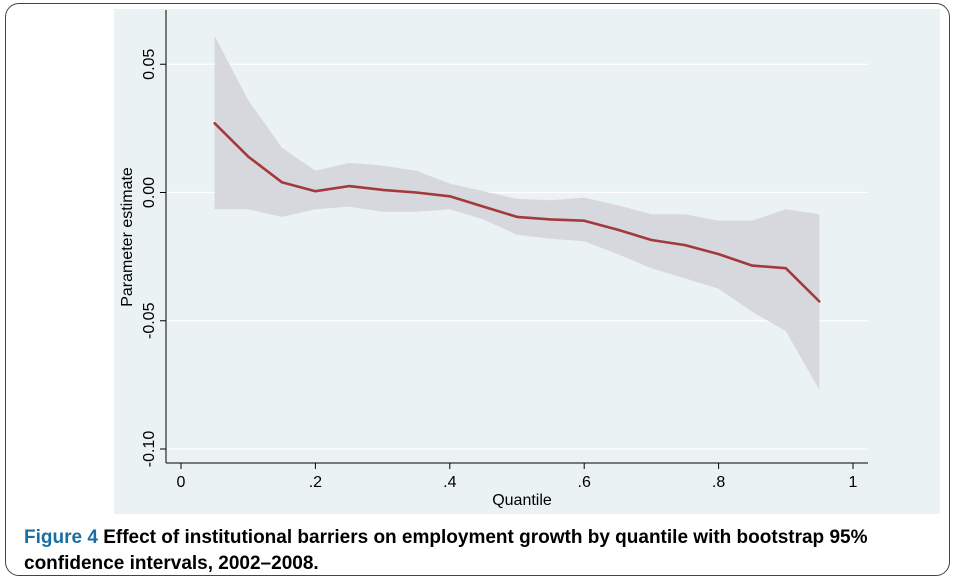 Image resolution: width=957 pixels, height=581 pixels. Describe the element at coordinates (181, 482) in the screenshot. I see `x-tick-label-0: 0` at that location.